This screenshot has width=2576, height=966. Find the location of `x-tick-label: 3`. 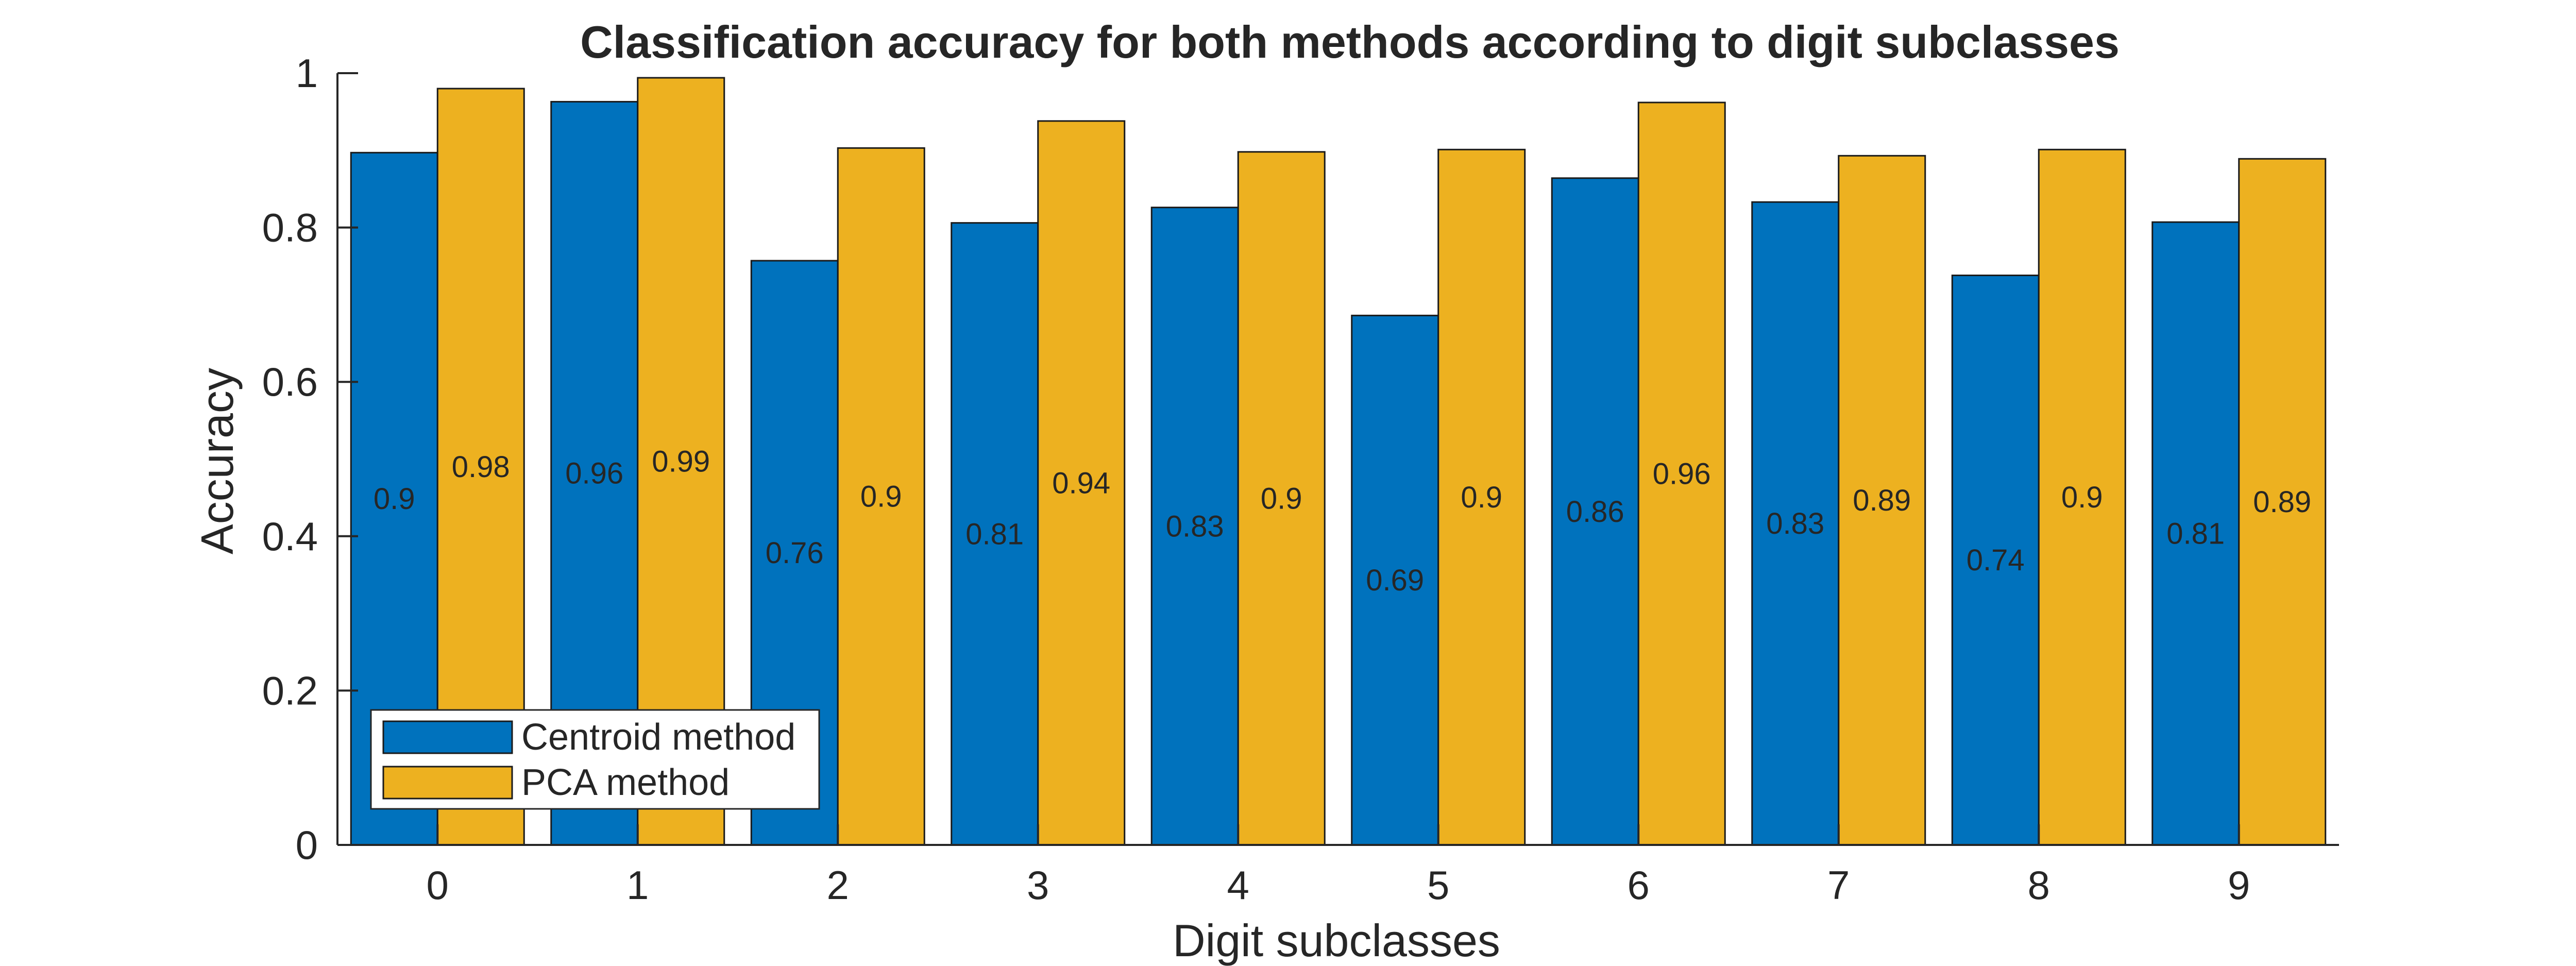

x-tick-label: 3 is located at coordinates (1038, 885).